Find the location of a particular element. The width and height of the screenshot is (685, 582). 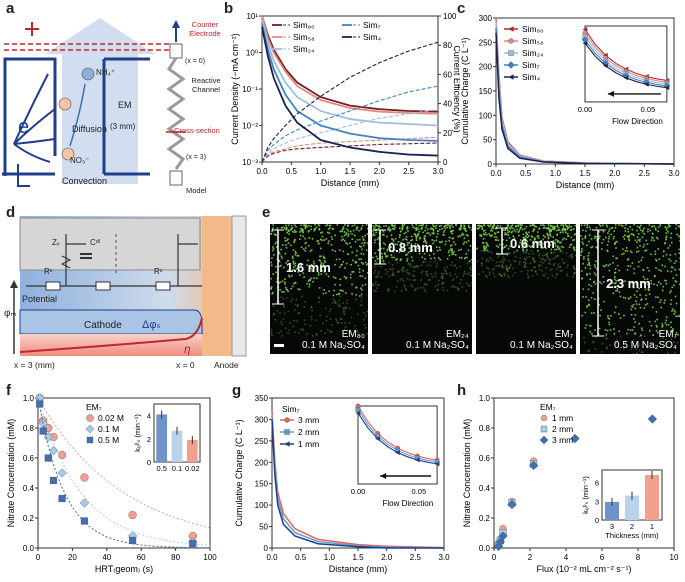

legend-label: 2 mm is located at coordinates (562, 429).